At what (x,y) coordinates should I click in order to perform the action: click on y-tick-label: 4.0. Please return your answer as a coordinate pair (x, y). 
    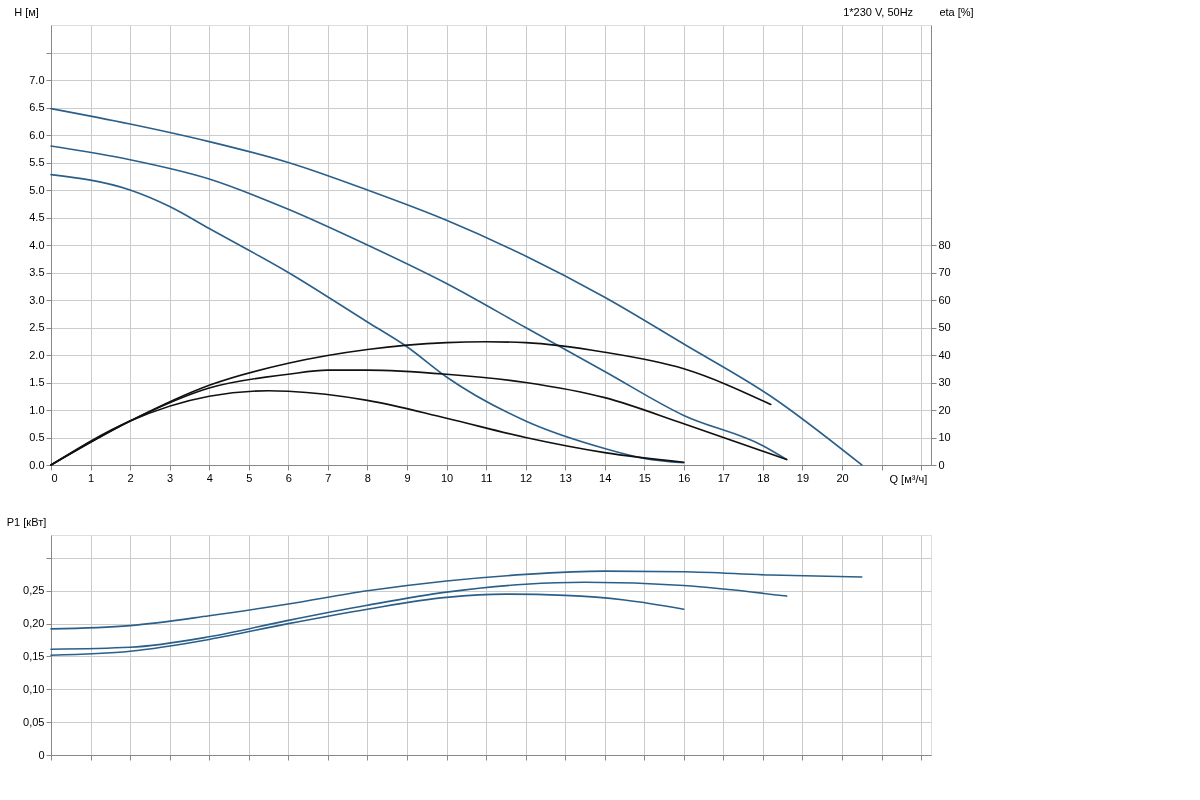
    Looking at the image, I should click on (37, 244).